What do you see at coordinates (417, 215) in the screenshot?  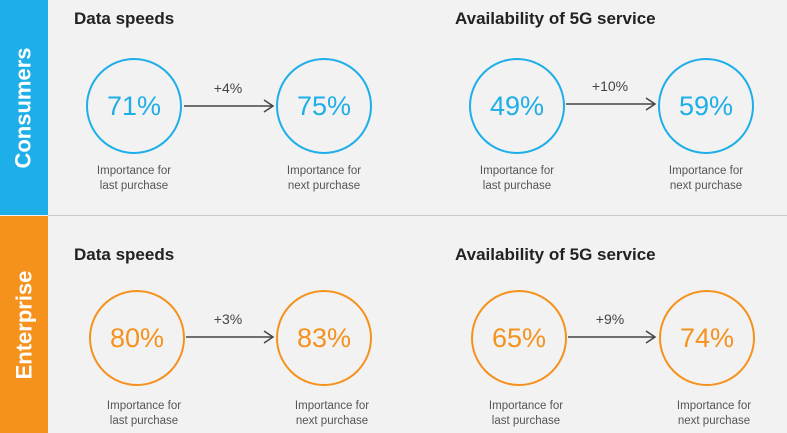 I see `section-divider` at bounding box center [417, 215].